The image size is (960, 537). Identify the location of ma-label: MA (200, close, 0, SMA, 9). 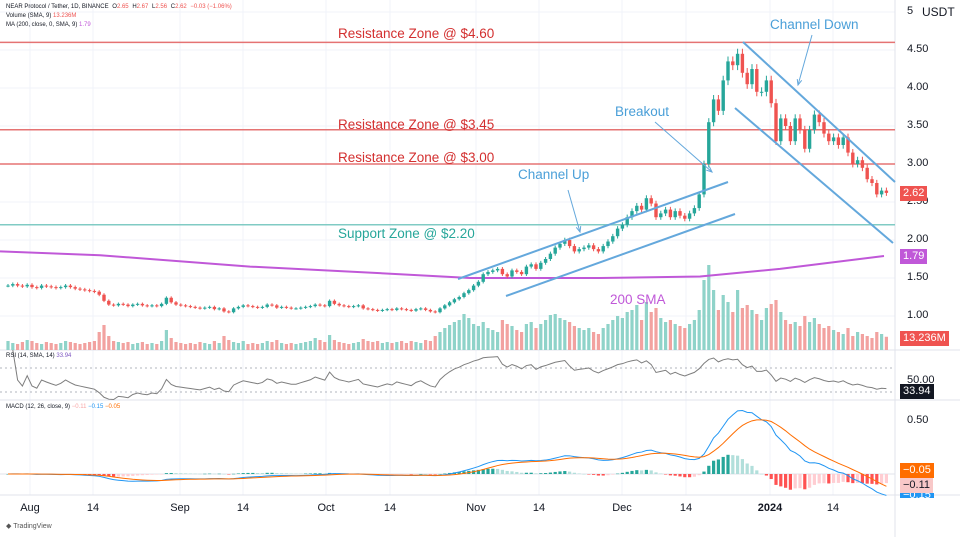
(42, 25).